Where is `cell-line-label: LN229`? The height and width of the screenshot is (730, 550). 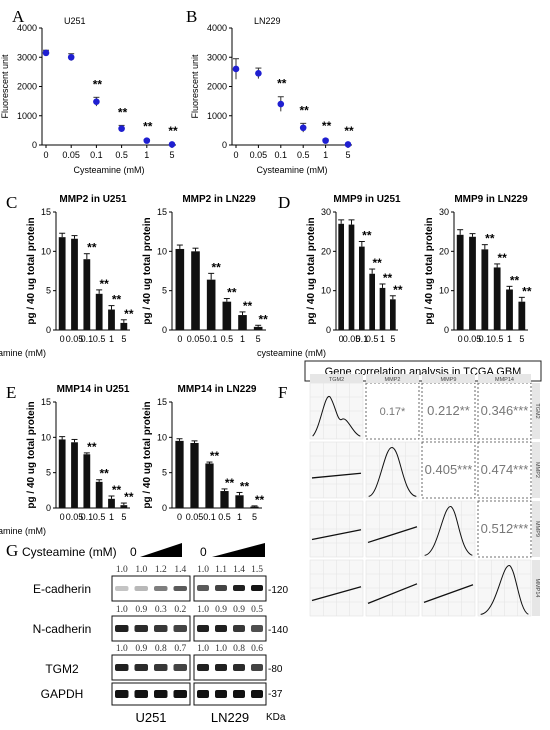
cell-line-label: LN229 is located at coordinates (230, 717).